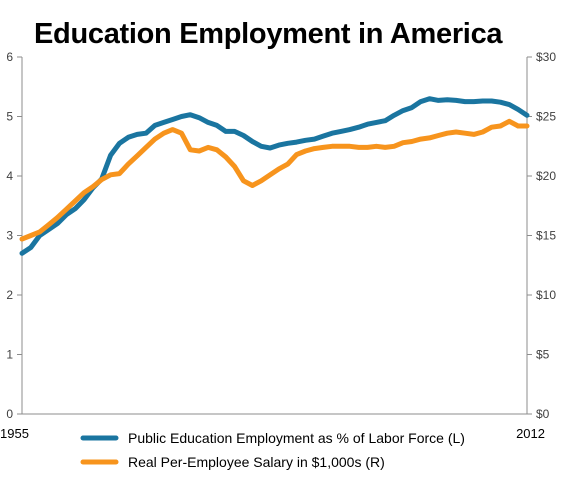 The width and height of the screenshot is (575, 479). What do you see at coordinates (543, 355) in the screenshot?
I see `right-tick-label: $5` at bounding box center [543, 355].